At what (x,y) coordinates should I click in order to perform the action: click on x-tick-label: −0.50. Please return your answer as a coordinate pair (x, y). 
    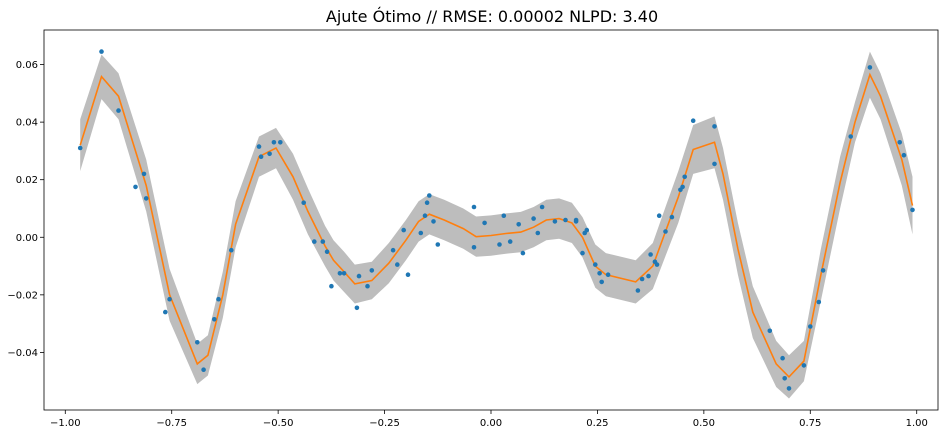
    Looking at the image, I should click on (278, 423).